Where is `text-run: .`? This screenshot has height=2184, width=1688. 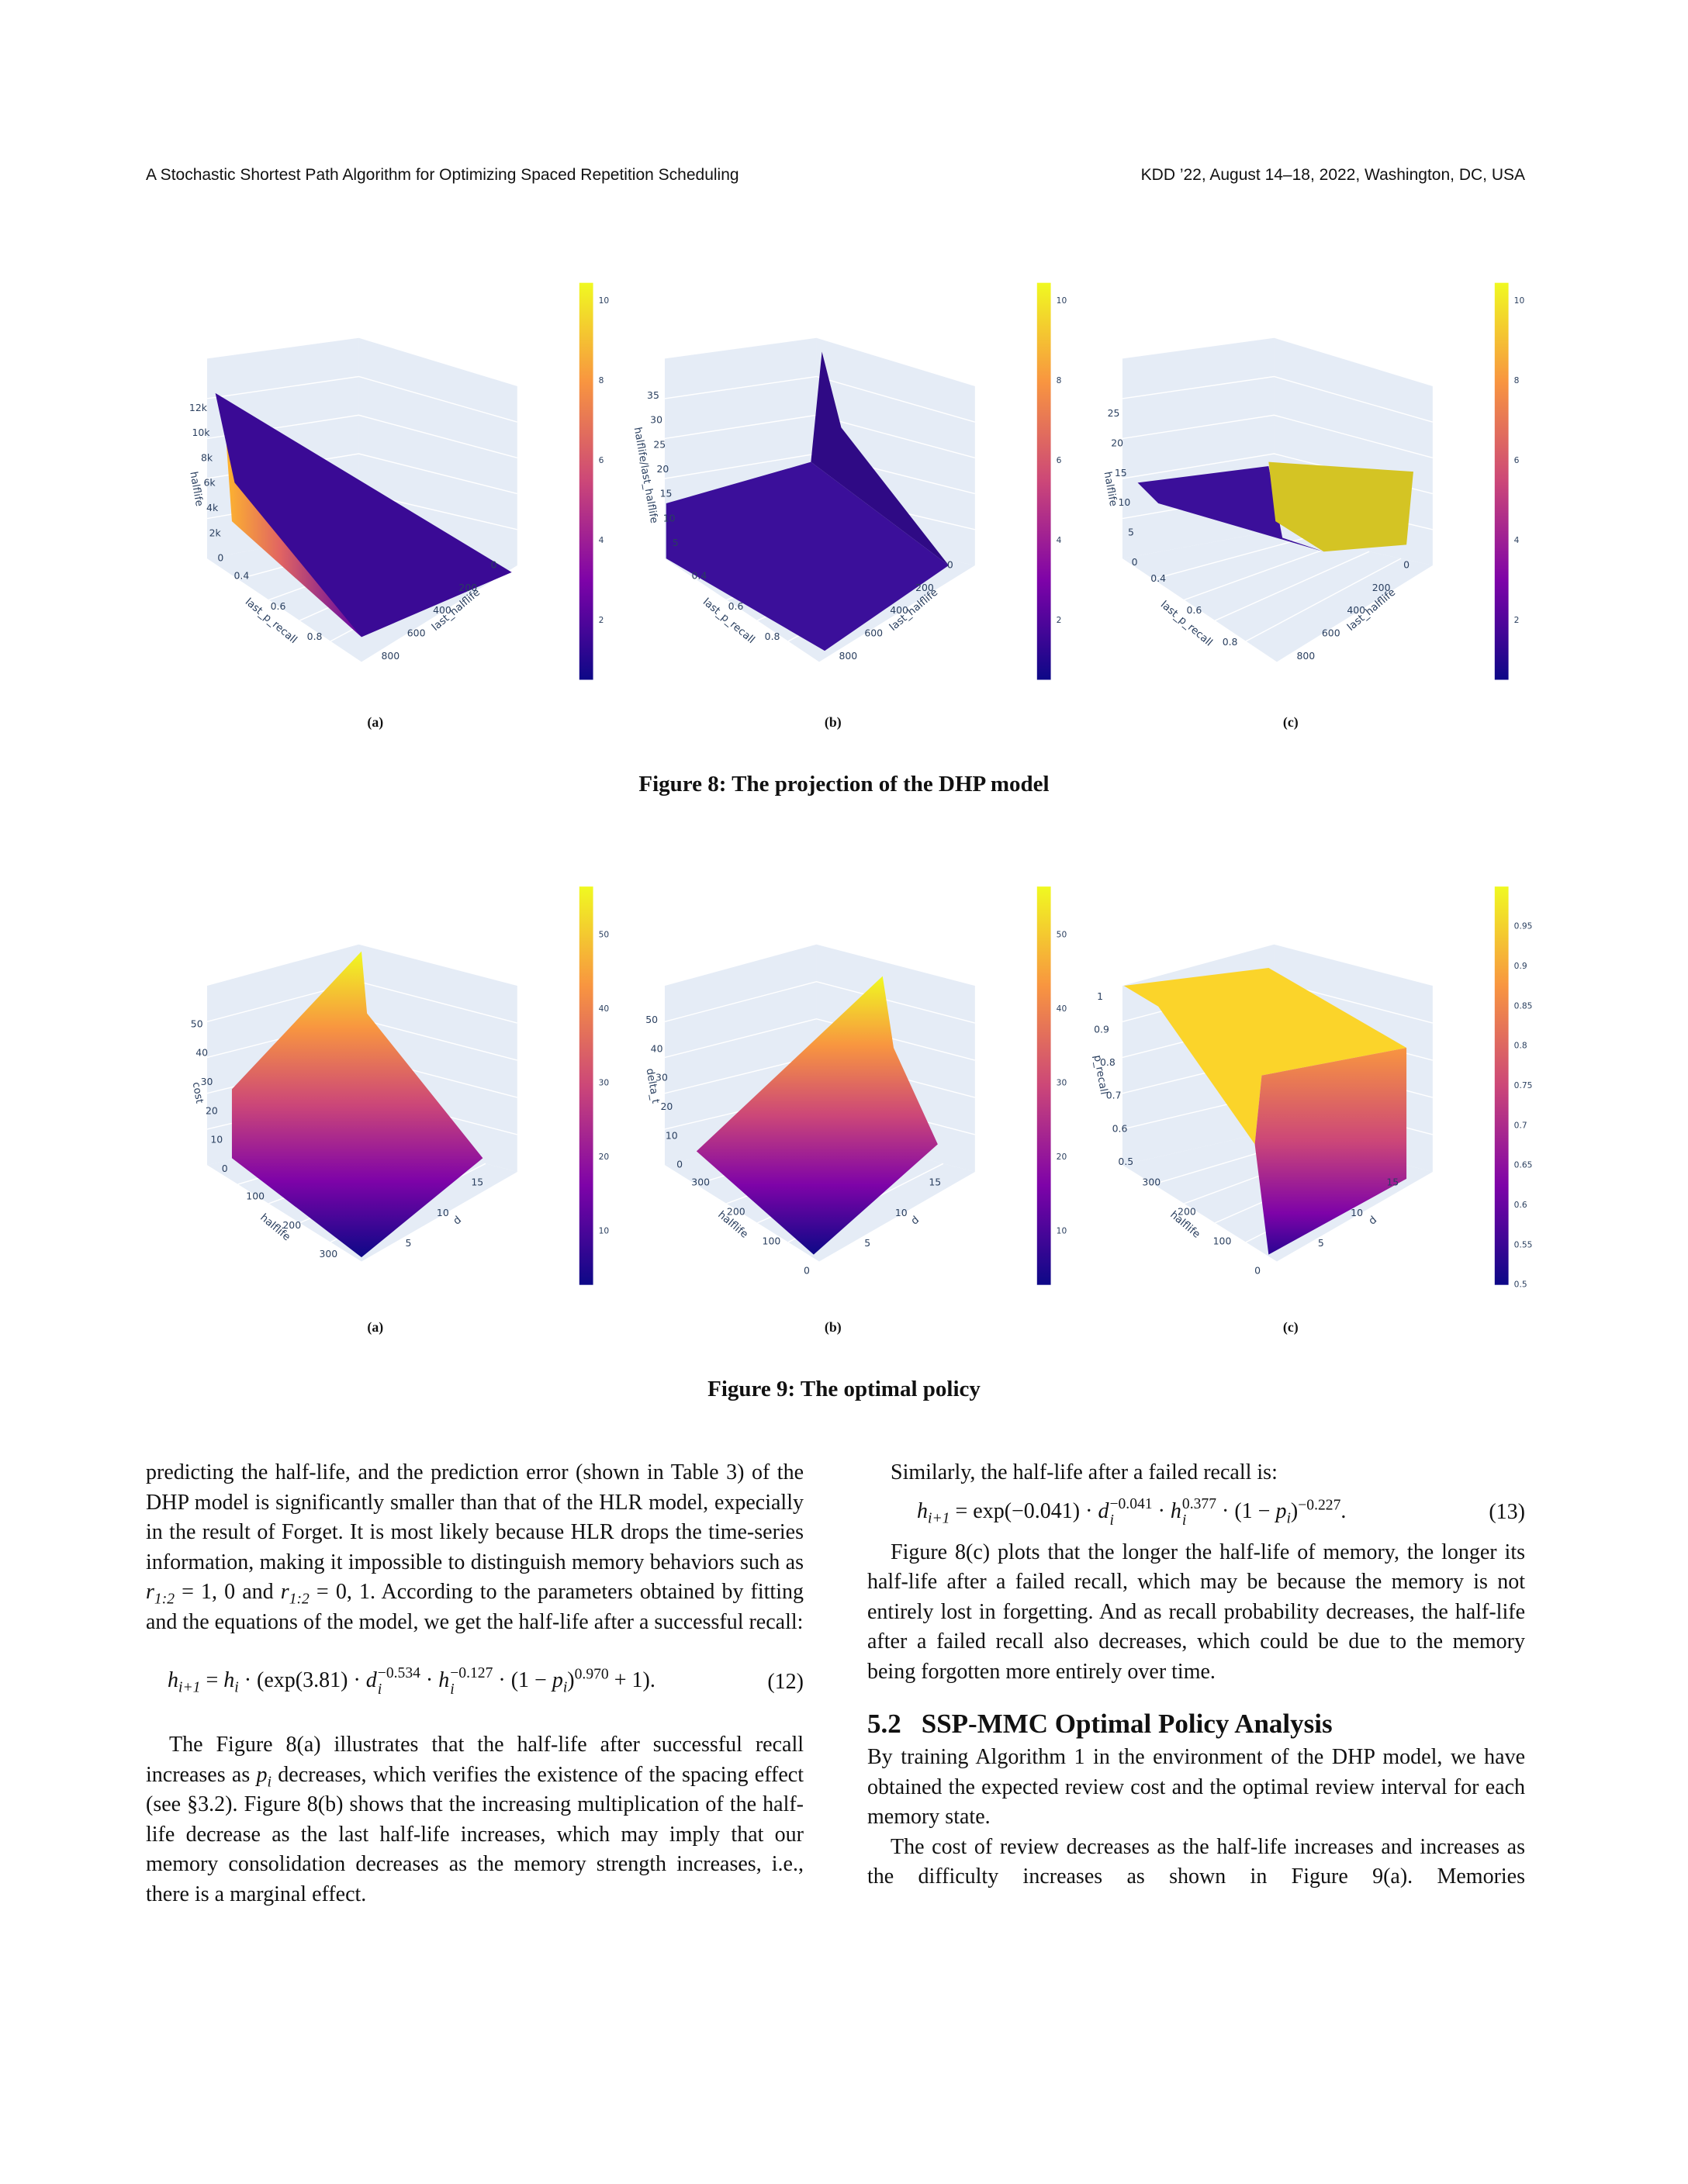
text-run: . is located at coordinates (1343, 1510).